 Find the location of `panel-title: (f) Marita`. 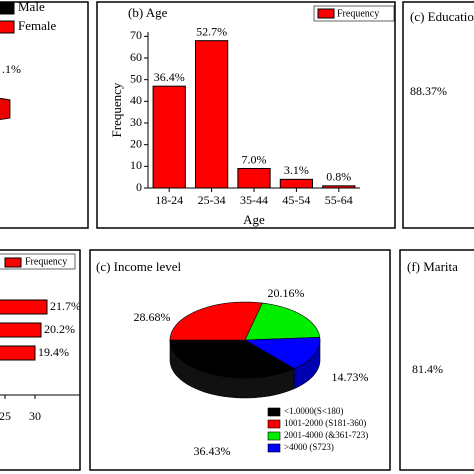

panel-title: (f) Marita is located at coordinates (432, 266).